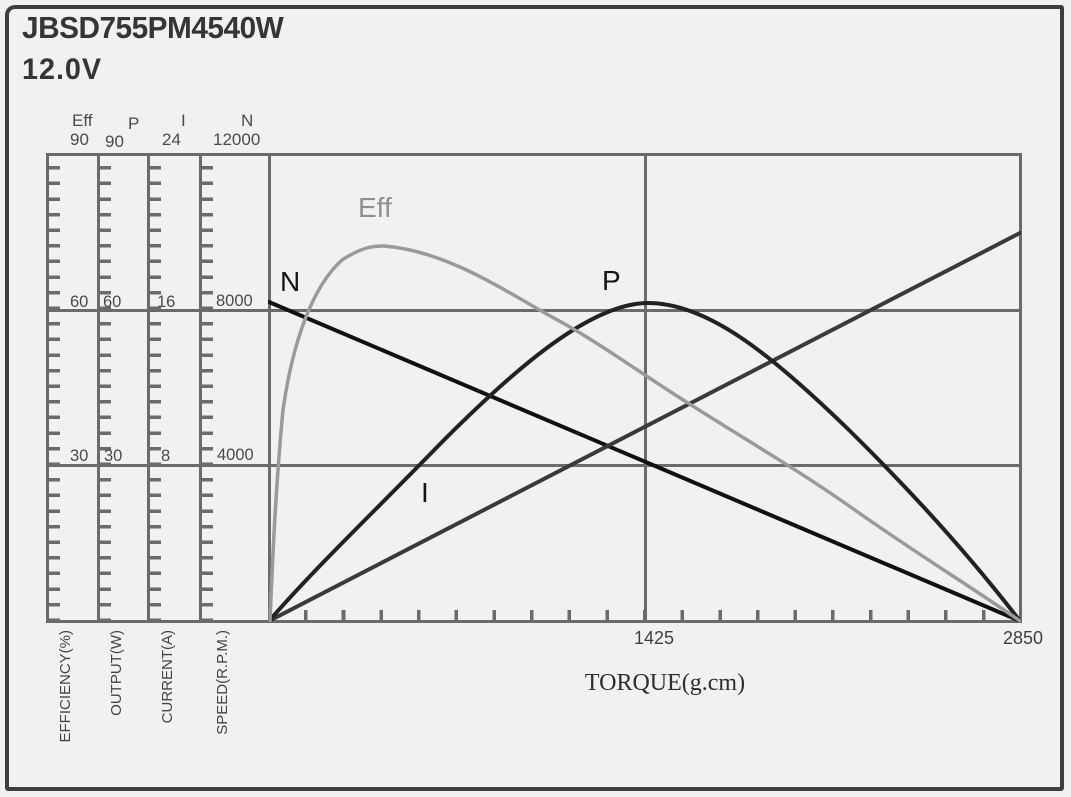  I want to click on curve-label-i: I, so click(425, 492).